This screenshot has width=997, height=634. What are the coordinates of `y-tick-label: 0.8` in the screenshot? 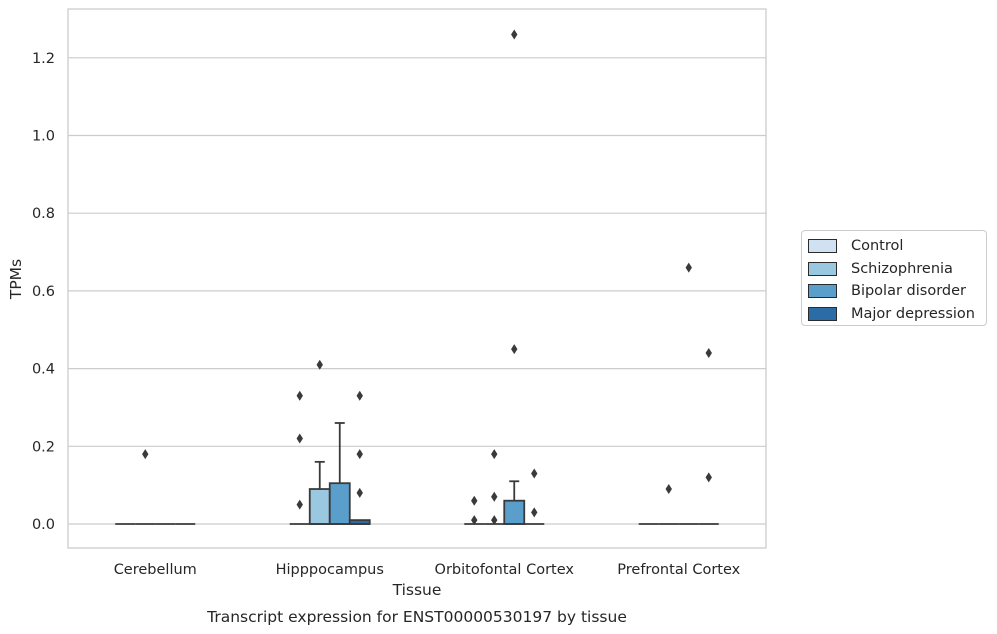 It's located at (43, 214).